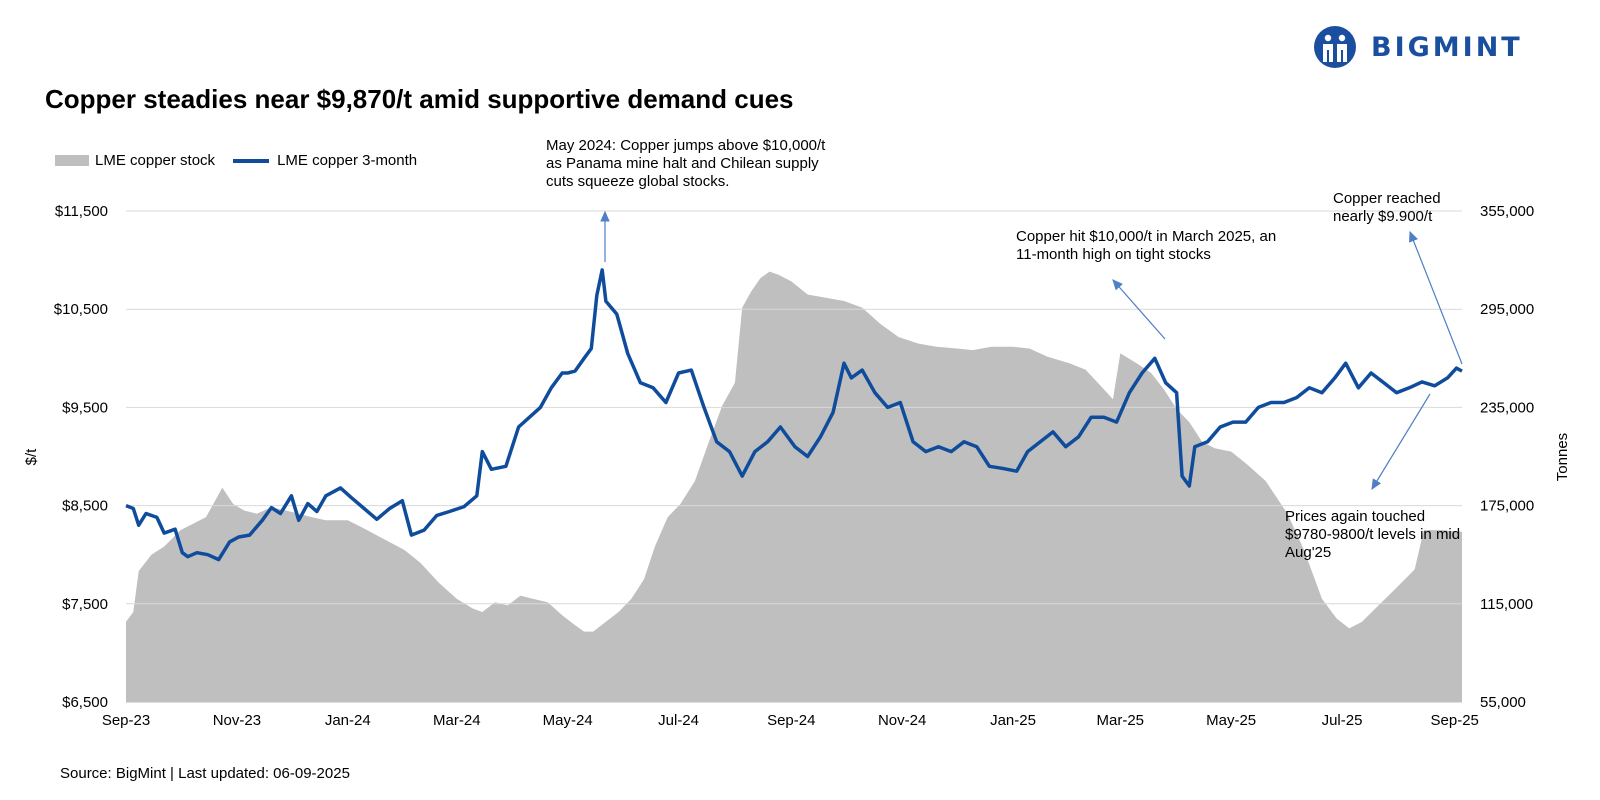 The width and height of the screenshot is (1600, 800). What do you see at coordinates (1503, 702) in the screenshot?
I see `y2-tick-label: 55,000` at bounding box center [1503, 702].